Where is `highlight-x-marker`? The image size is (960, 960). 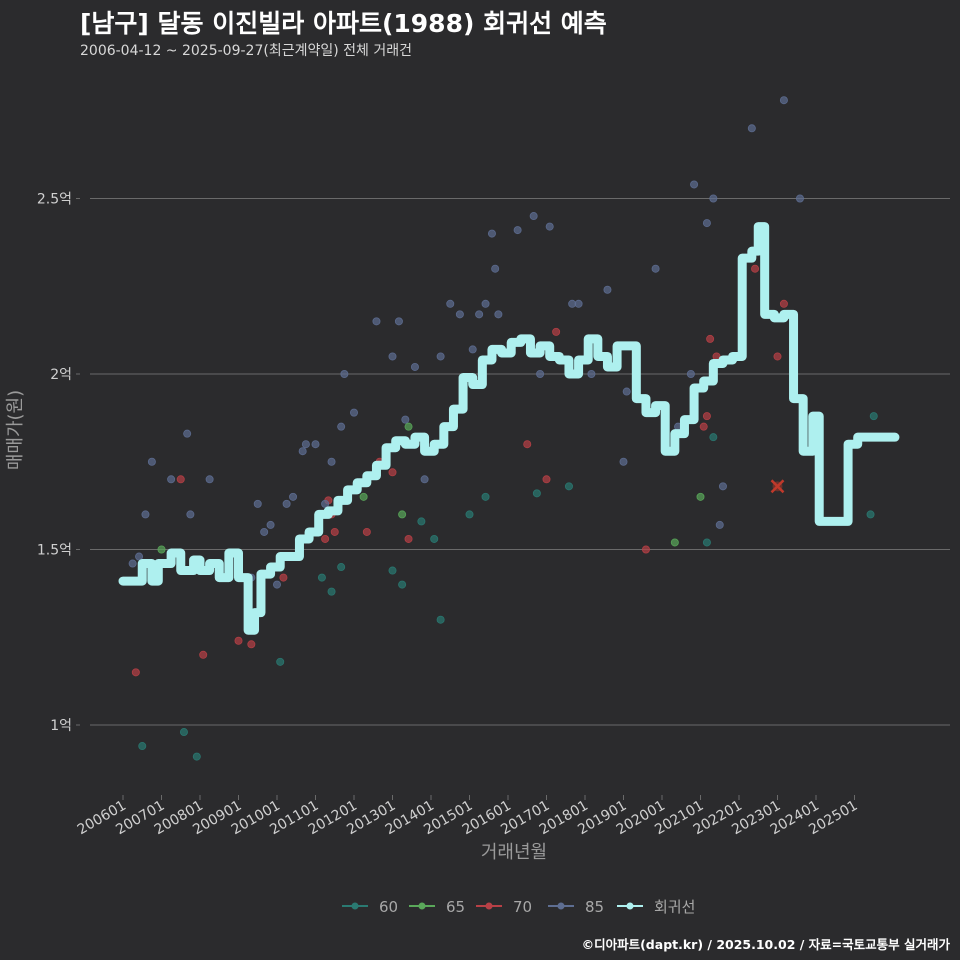
highlight-x-marker is located at coordinates (777, 486).